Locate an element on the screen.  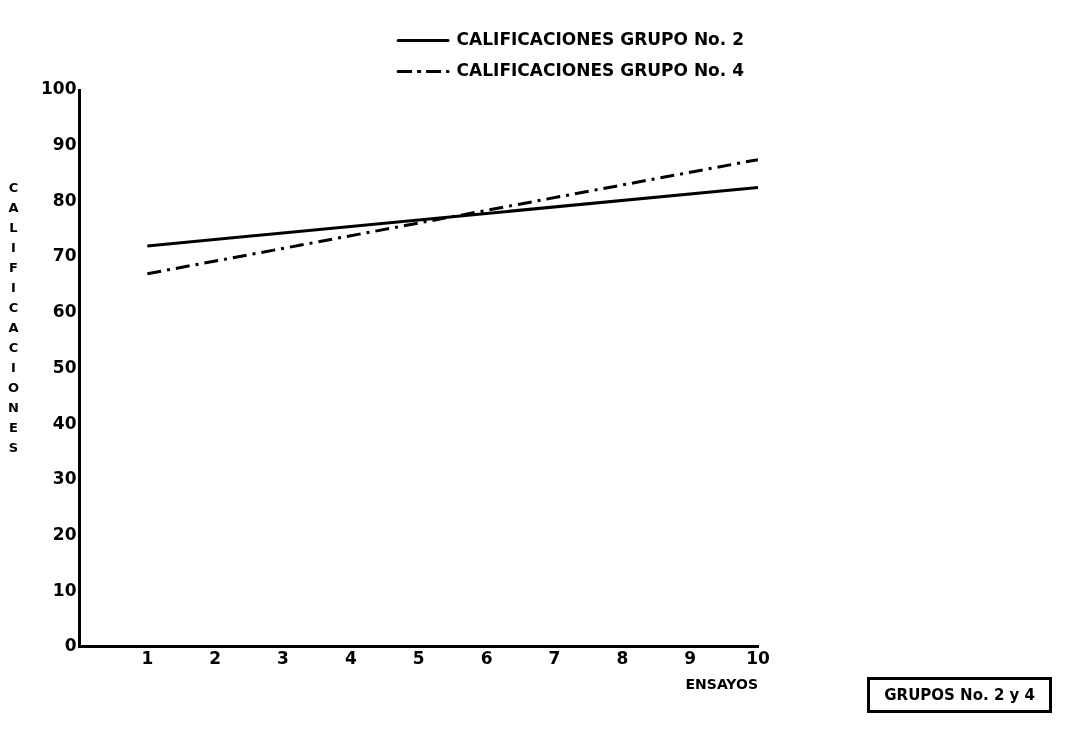
x-tick-label: 6 is located at coordinates (486, 658).